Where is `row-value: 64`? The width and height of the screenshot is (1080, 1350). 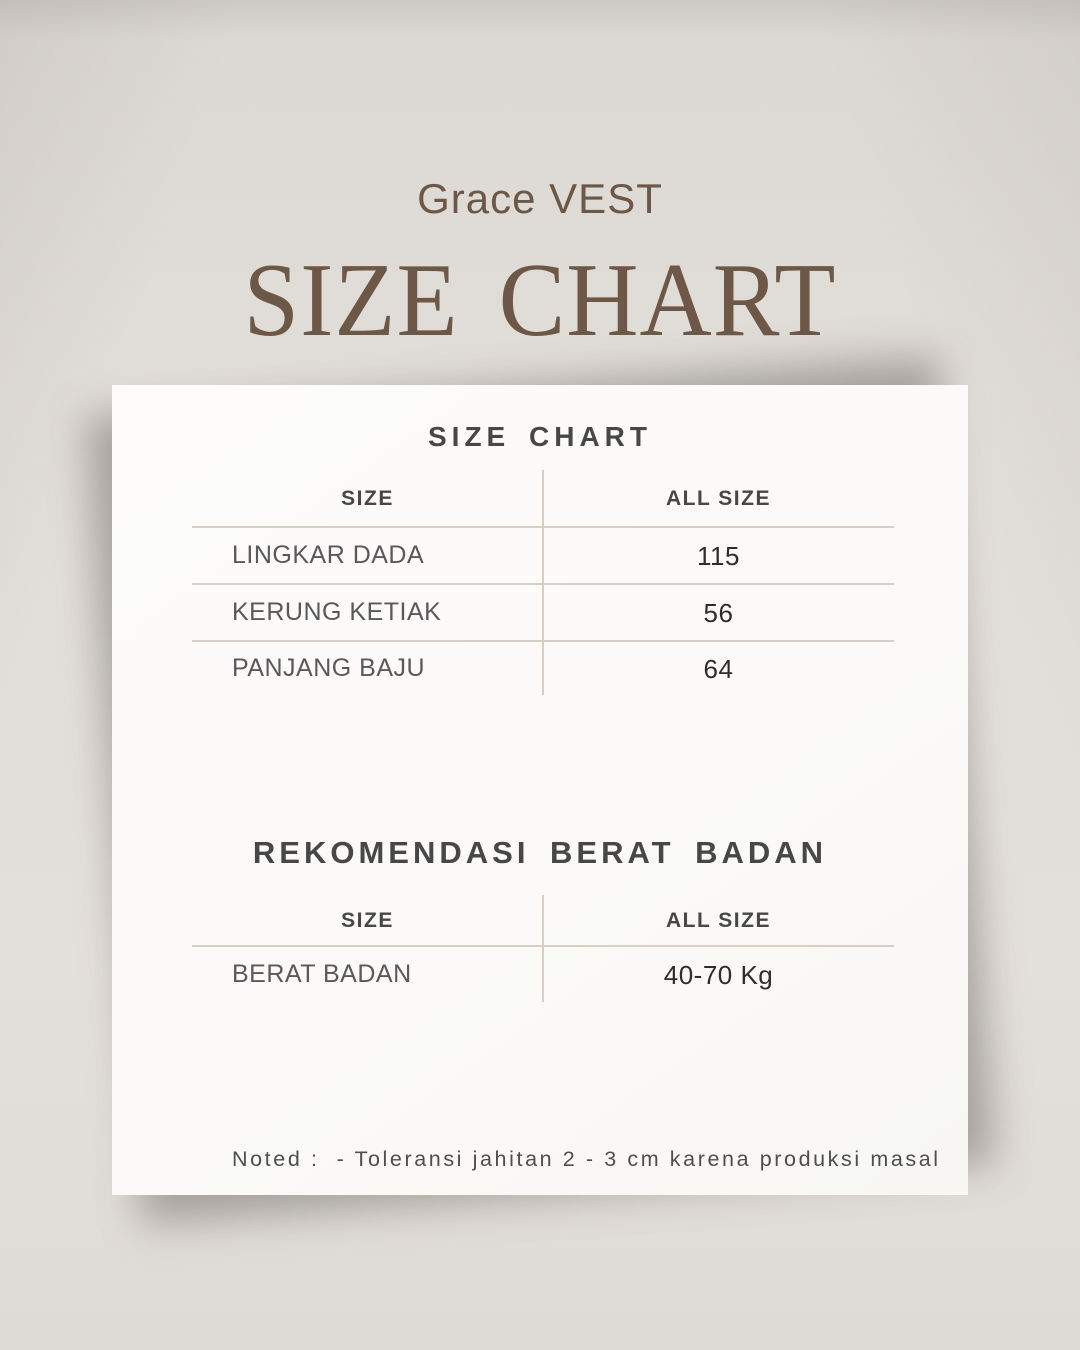 row-value: 64 is located at coordinates (718, 668).